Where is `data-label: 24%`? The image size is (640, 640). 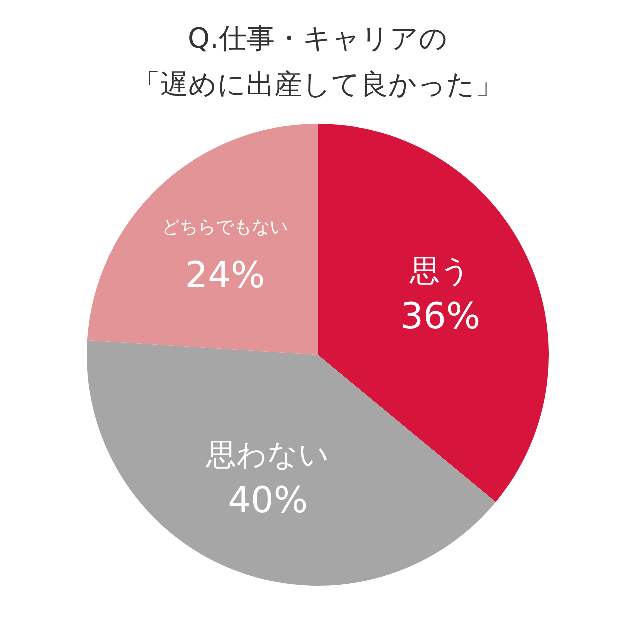 data-label: 24% is located at coordinates (225, 276).